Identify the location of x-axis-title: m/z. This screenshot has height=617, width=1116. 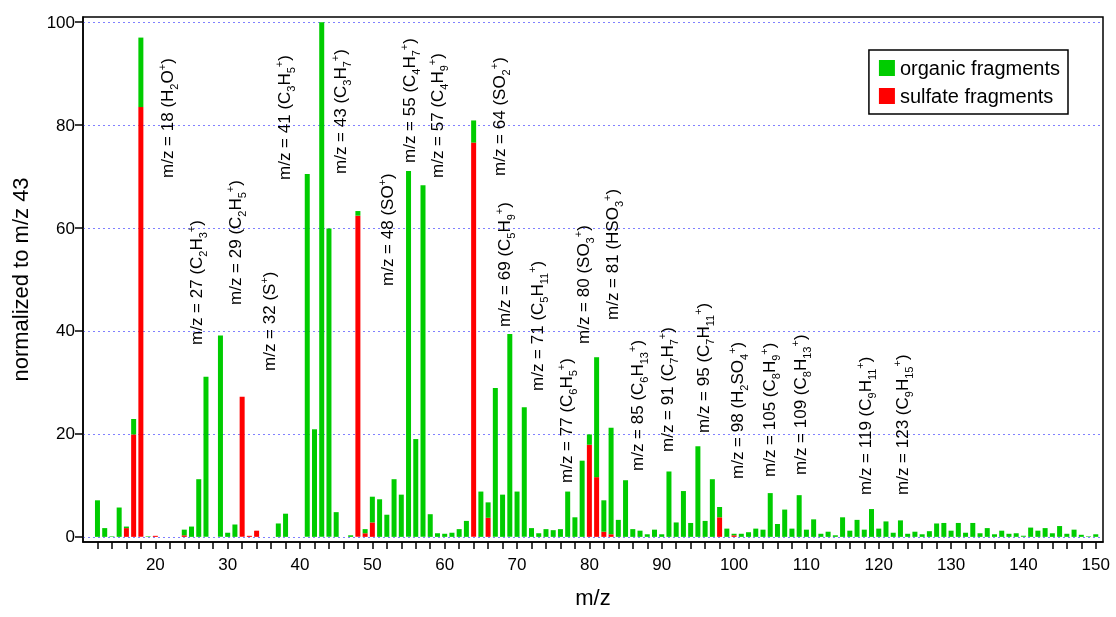
(593, 597).